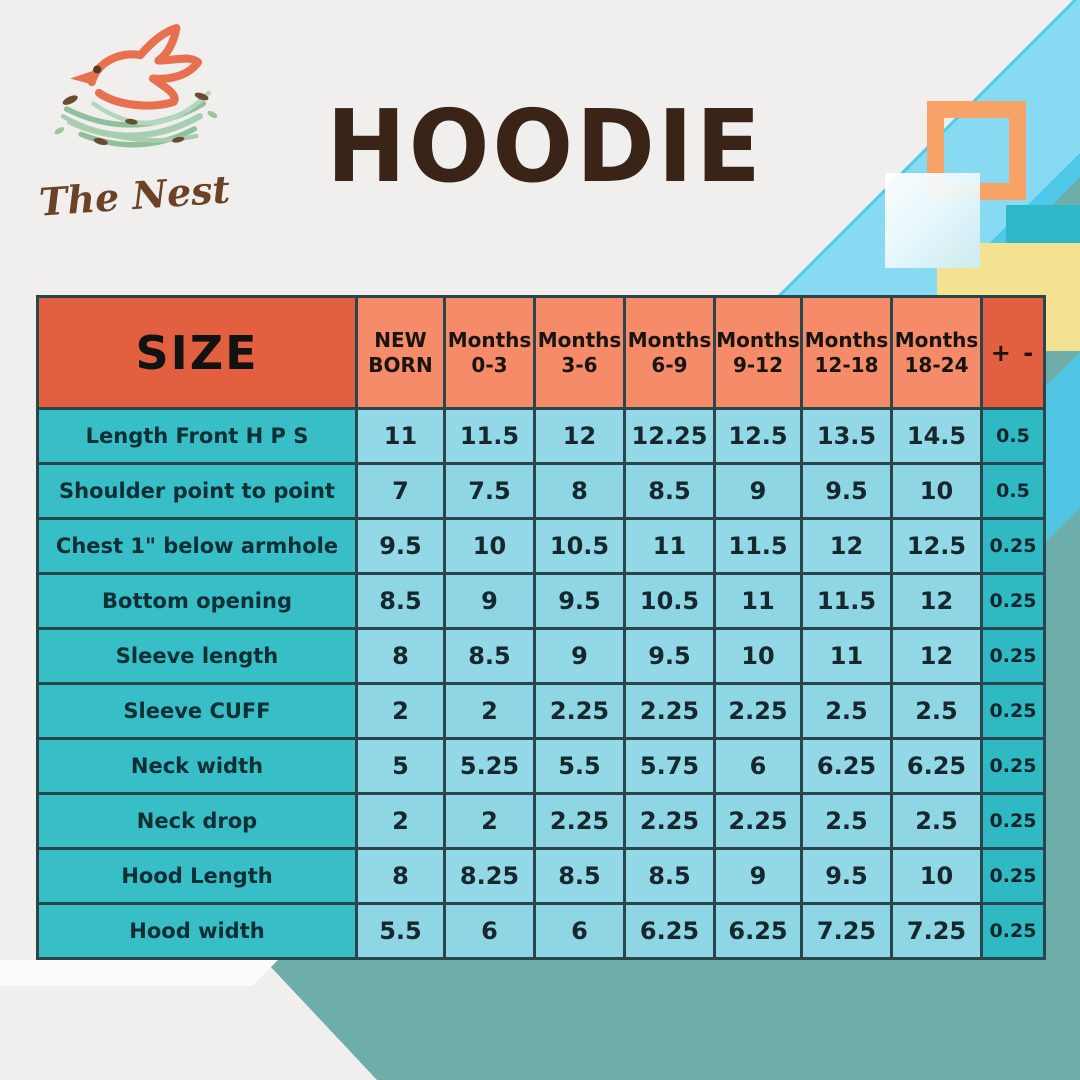 This screenshot has height=1080, width=1080. What do you see at coordinates (135, 86) in the screenshot?
I see `bird-nest-logo-icon` at bounding box center [135, 86].